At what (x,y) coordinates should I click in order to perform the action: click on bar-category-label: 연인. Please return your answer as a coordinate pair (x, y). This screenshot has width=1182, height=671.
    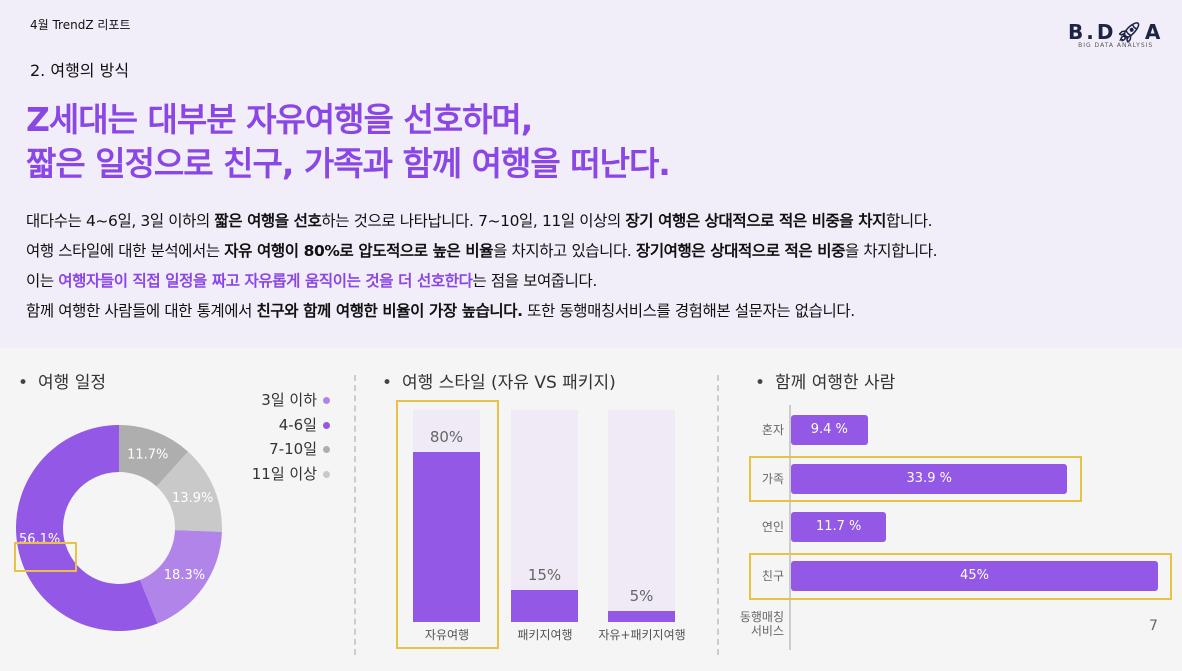
    Looking at the image, I should click on (772, 527).